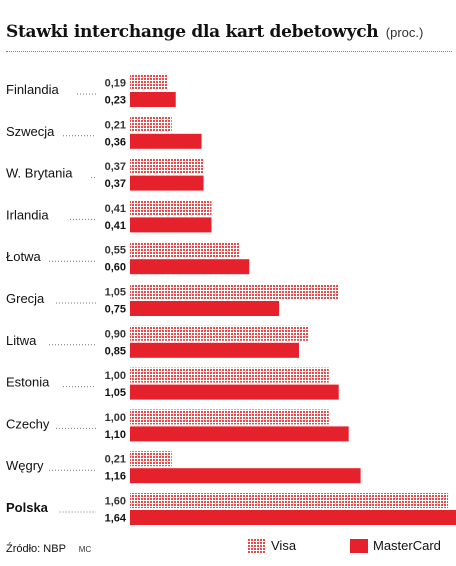  I want to click on value-label-mastercard-węgry: 1,16, so click(115, 477).